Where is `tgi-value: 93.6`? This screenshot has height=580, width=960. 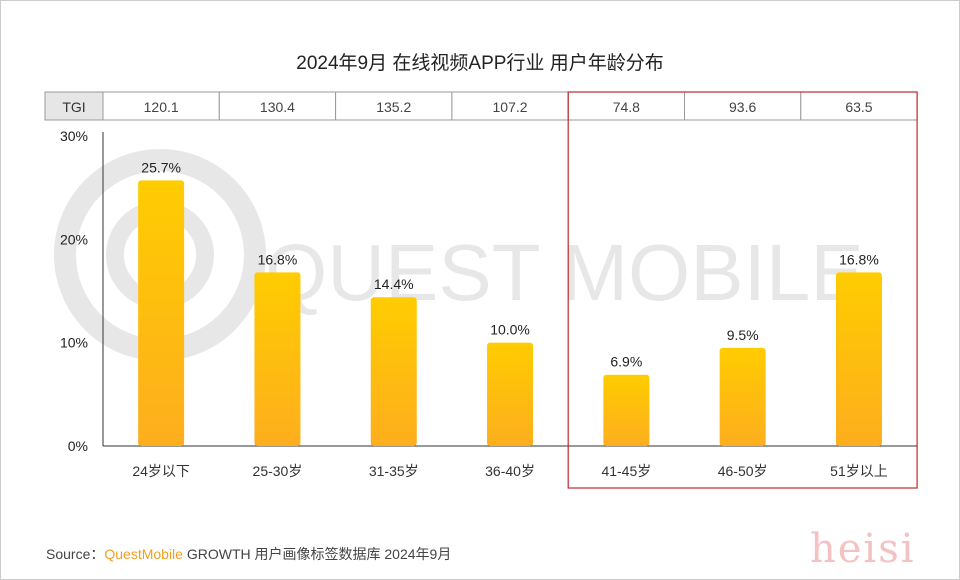 tgi-value: 93.6 is located at coordinates (742, 107).